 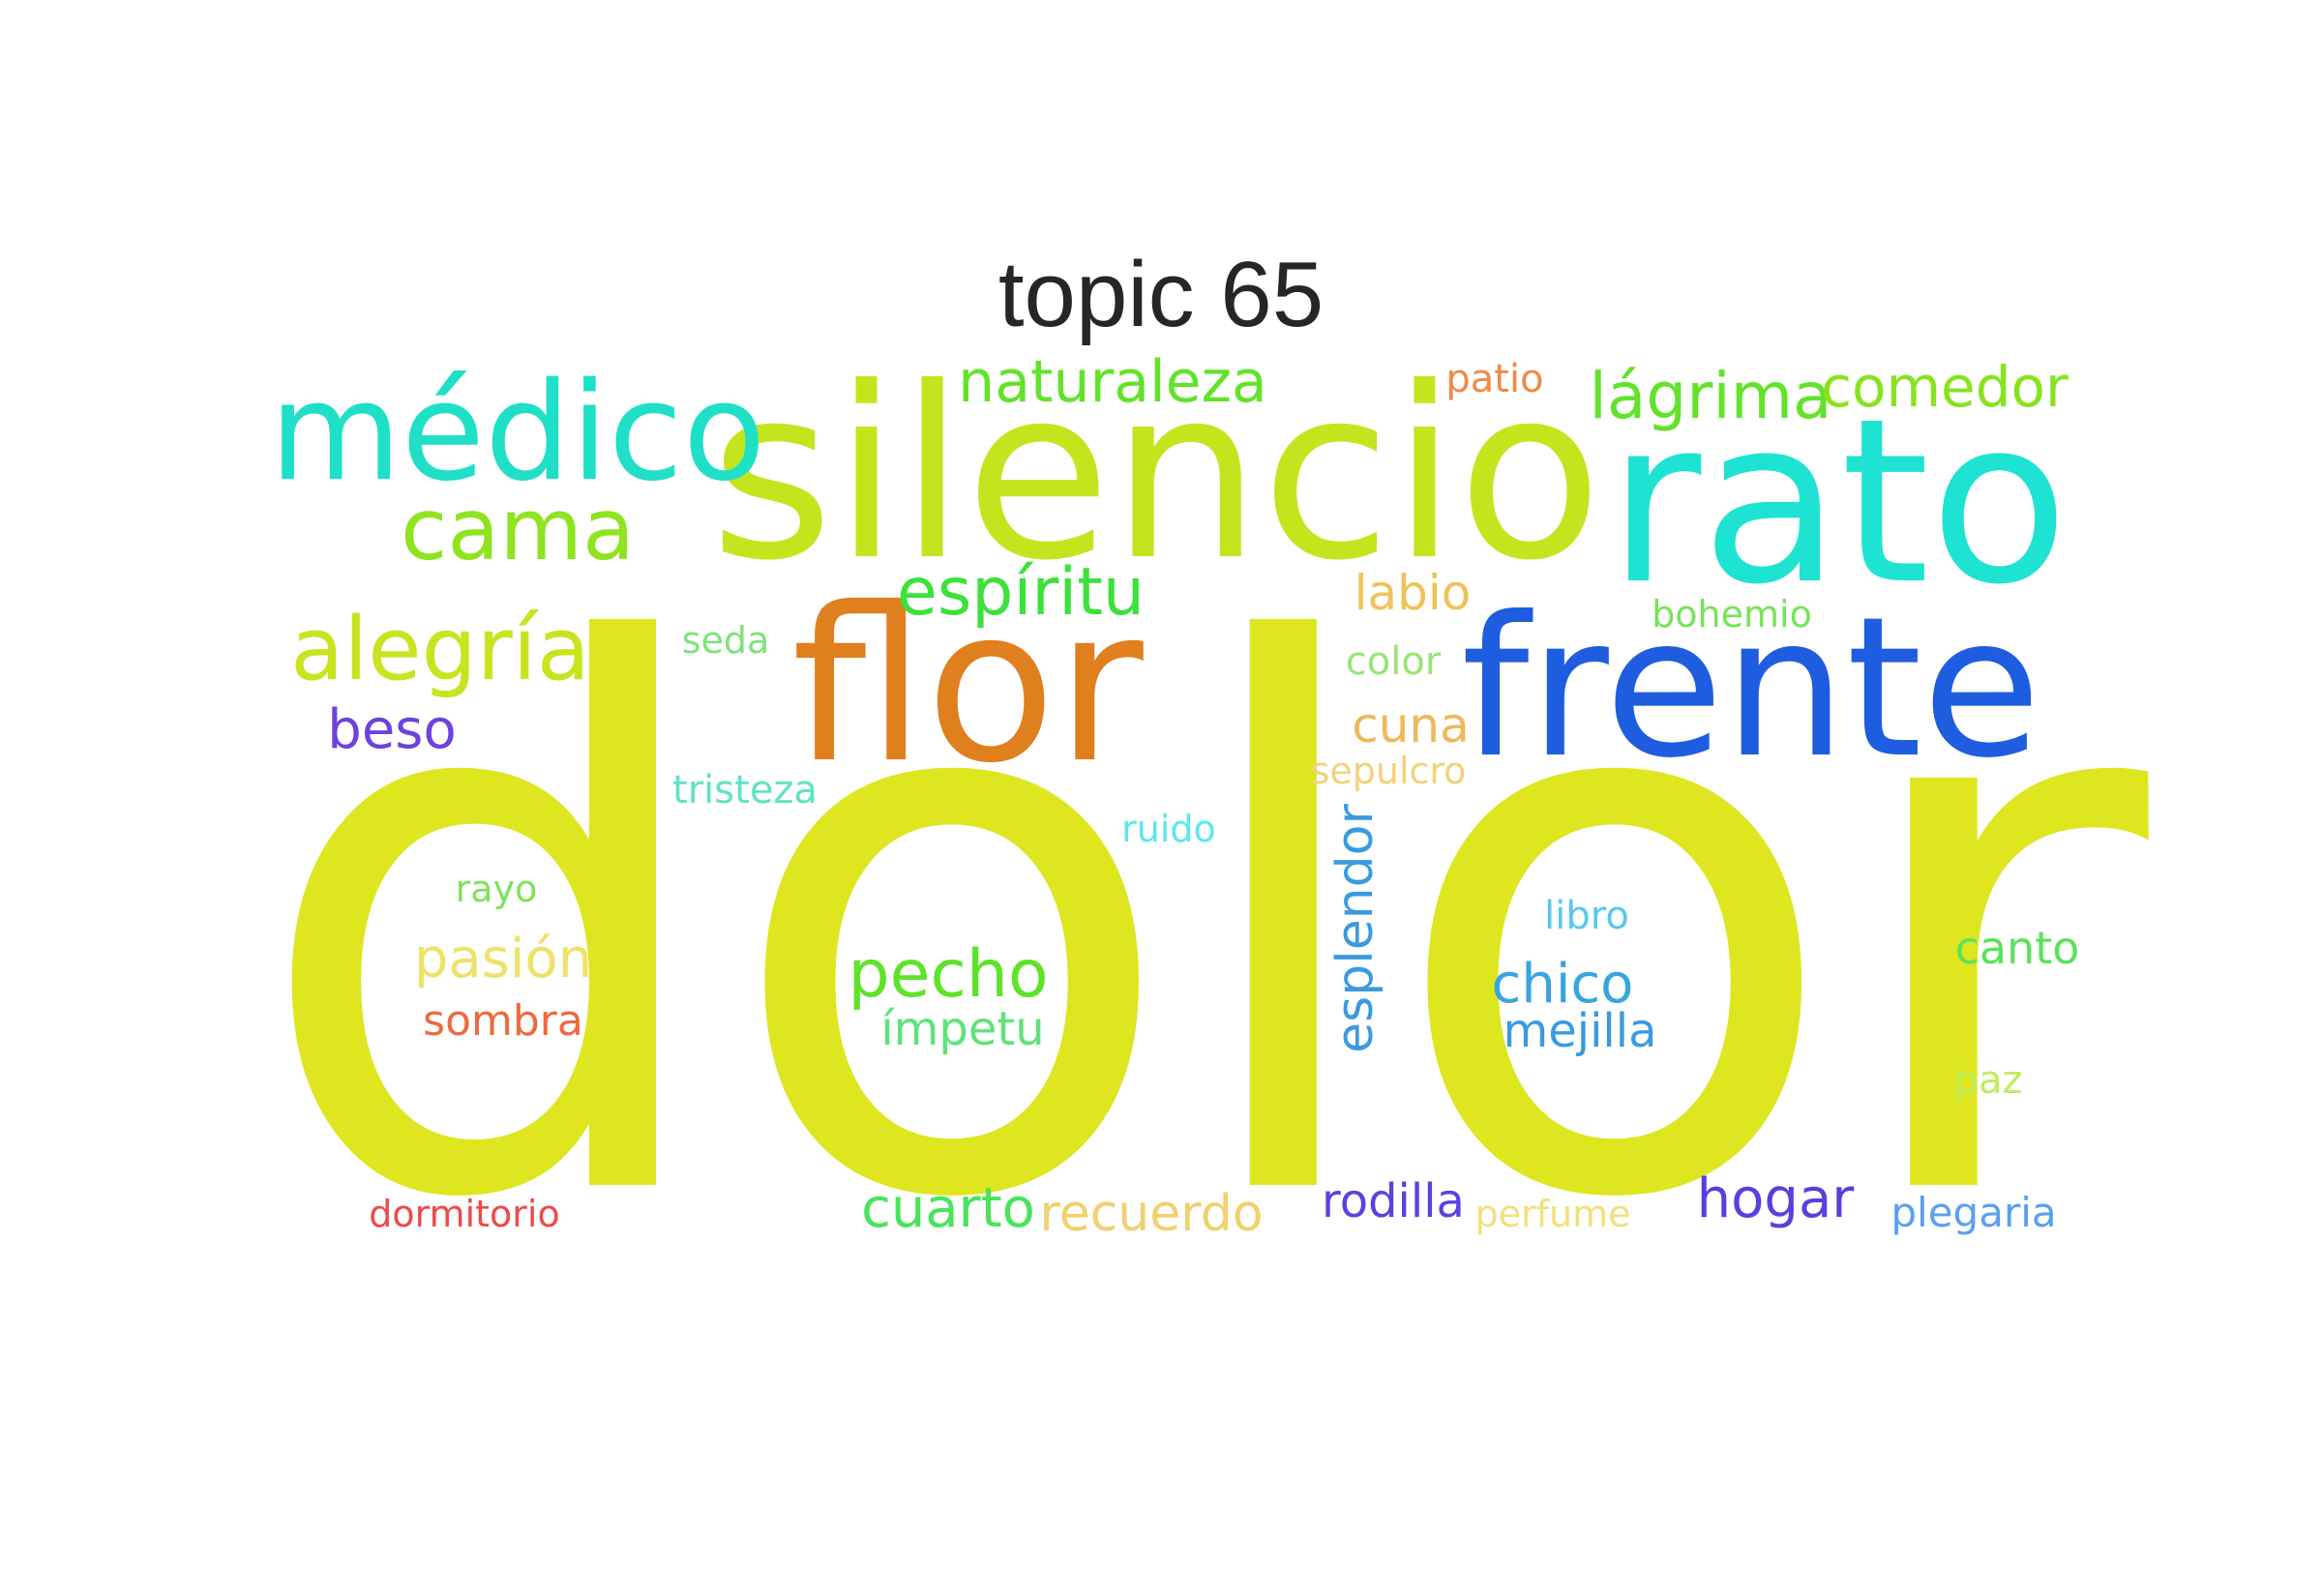 I want to click on word-sombra: sombra, so click(x=503, y=1021).